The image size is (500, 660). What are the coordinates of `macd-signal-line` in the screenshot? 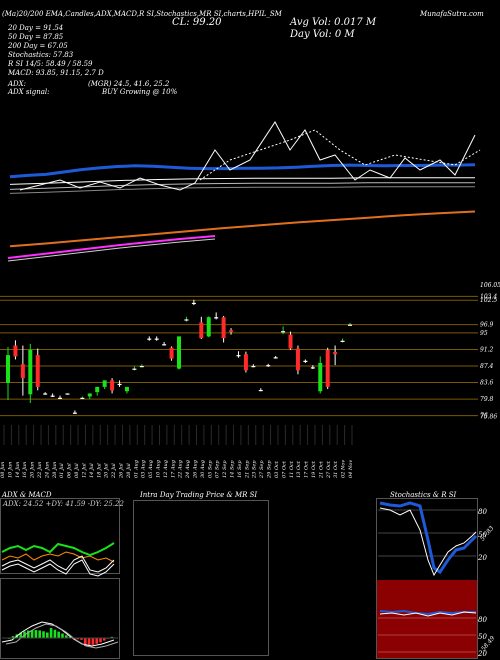 It's located at (62, 636).